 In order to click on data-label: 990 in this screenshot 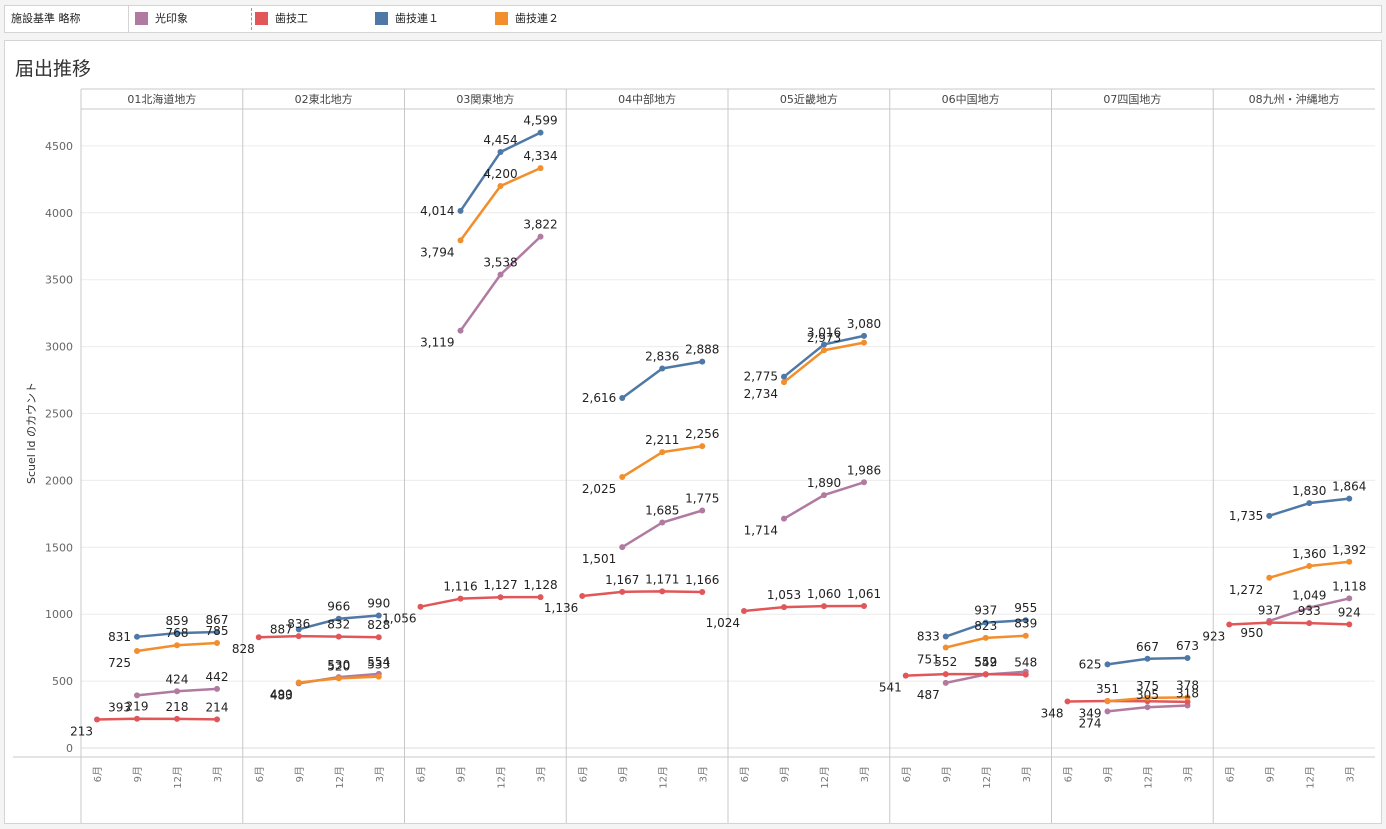, I will do `click(378, 604)`.